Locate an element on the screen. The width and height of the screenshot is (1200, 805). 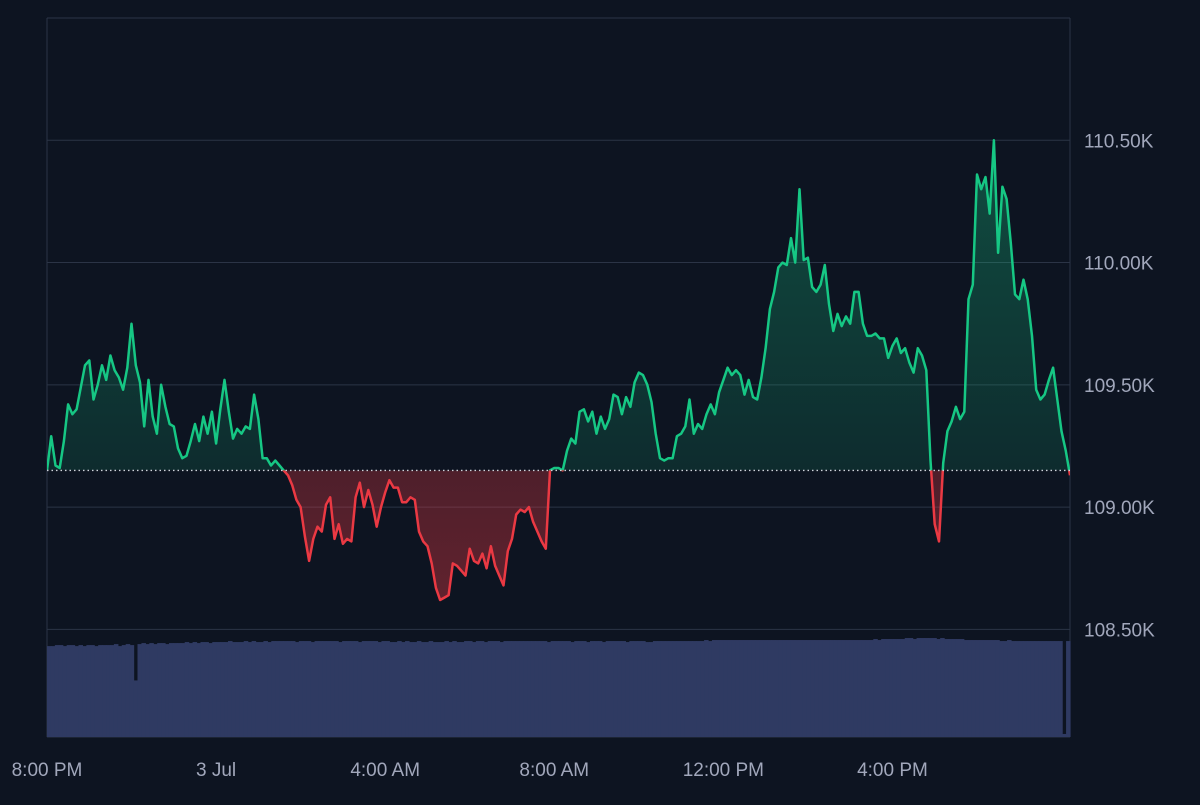
x-tick-label: 3 Jul is located at coordinates (216, 770).